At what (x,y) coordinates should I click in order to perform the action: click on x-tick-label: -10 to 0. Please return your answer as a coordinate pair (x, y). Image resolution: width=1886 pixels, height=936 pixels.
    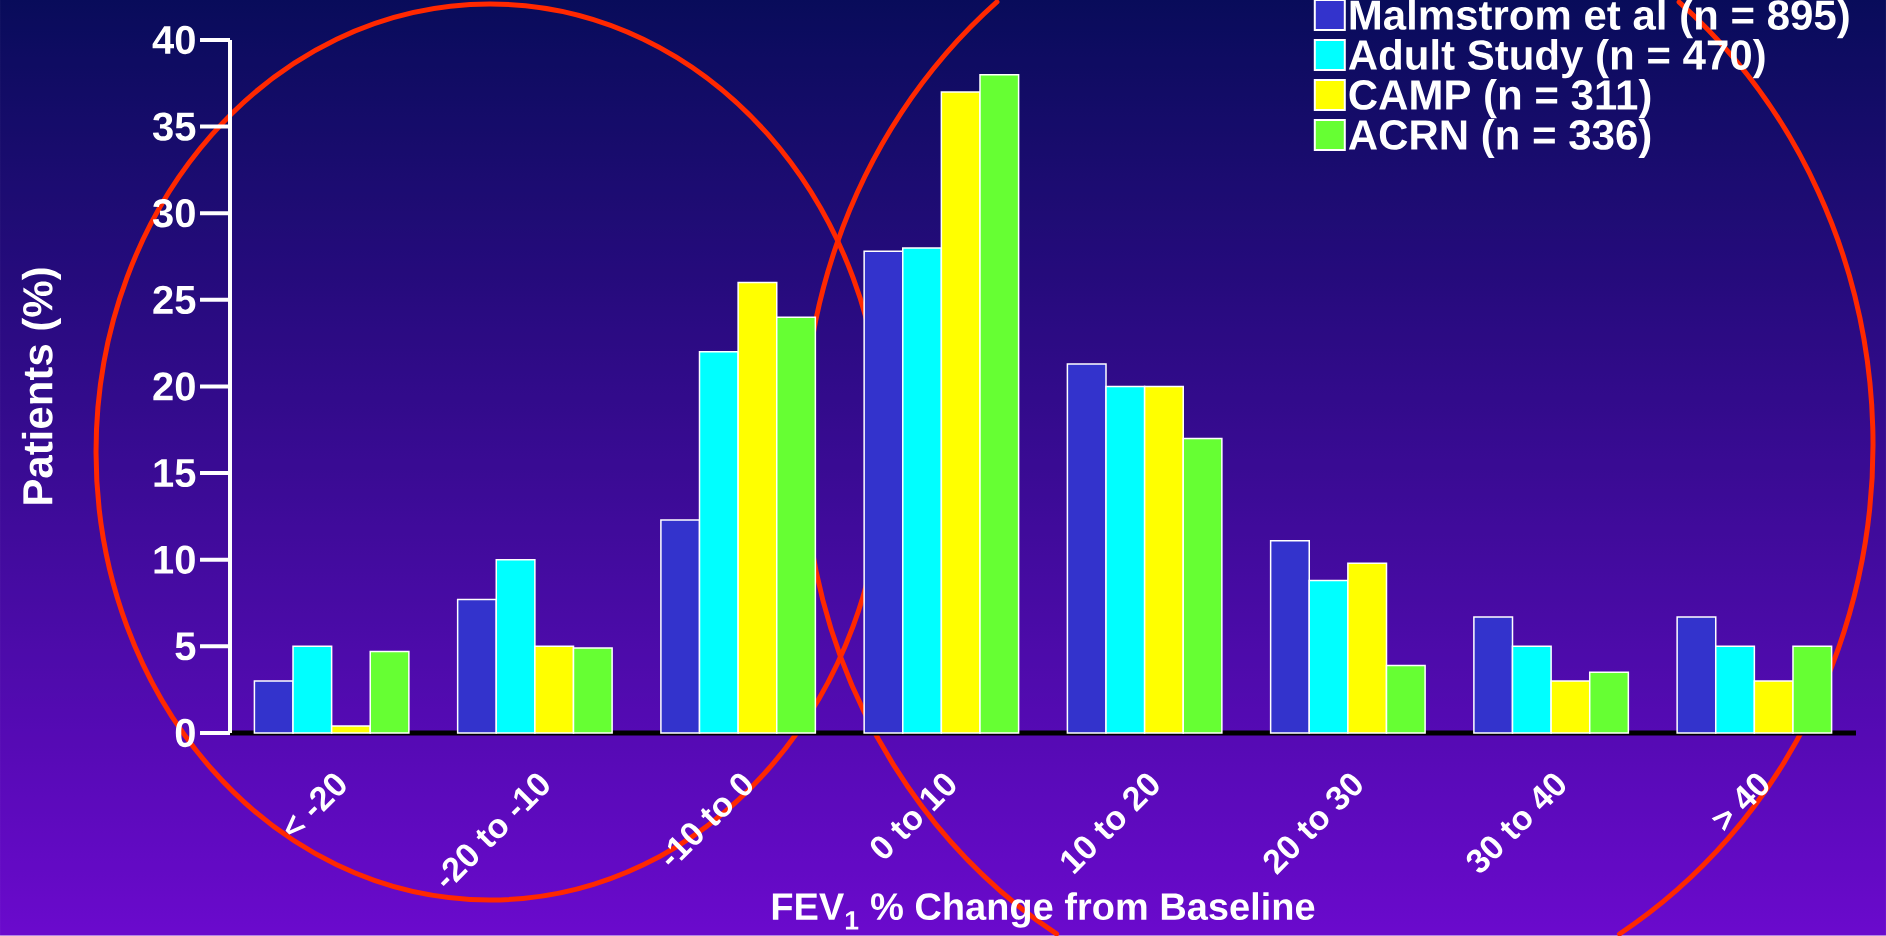
    Looking at the image, I should click on (709, 819).